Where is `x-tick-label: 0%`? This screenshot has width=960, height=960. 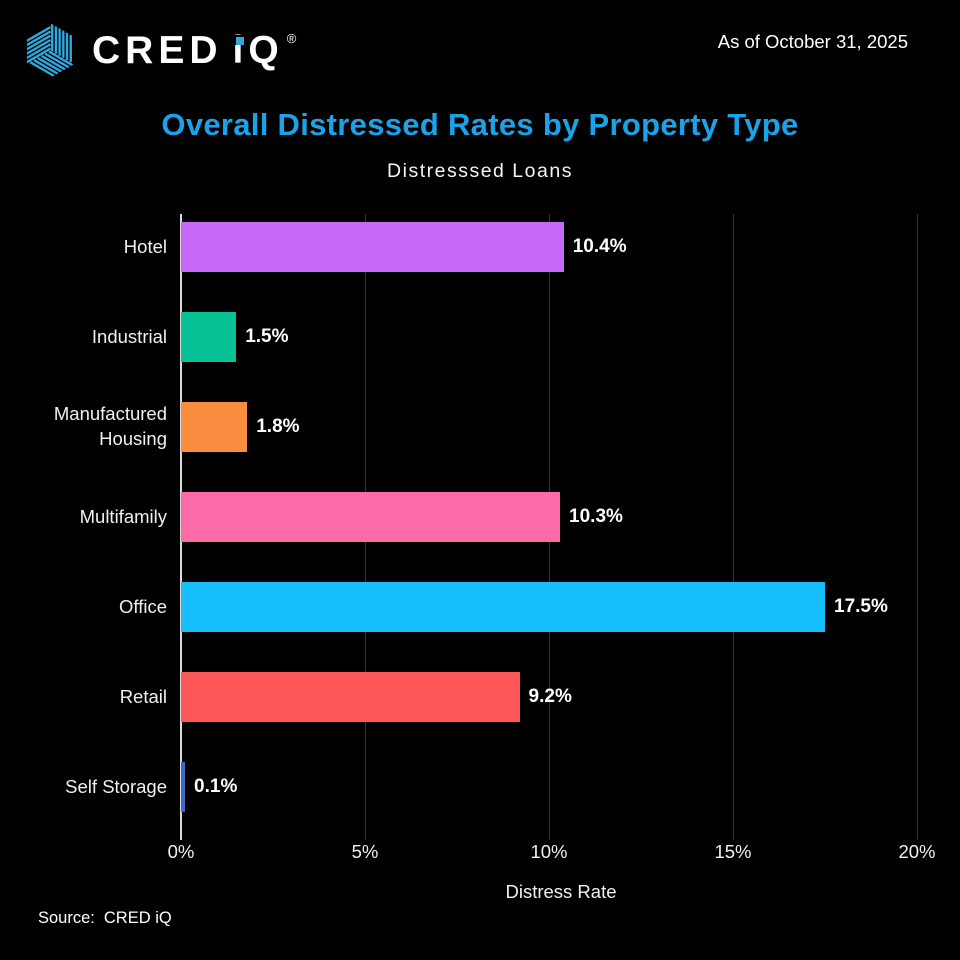 x-tick-label: 0% is located at coordinates (181, 851).